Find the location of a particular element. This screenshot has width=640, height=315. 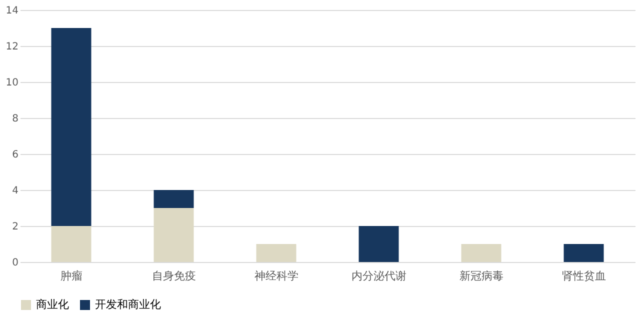

legend-label: 商业化 is located at coordinates (52, 304).